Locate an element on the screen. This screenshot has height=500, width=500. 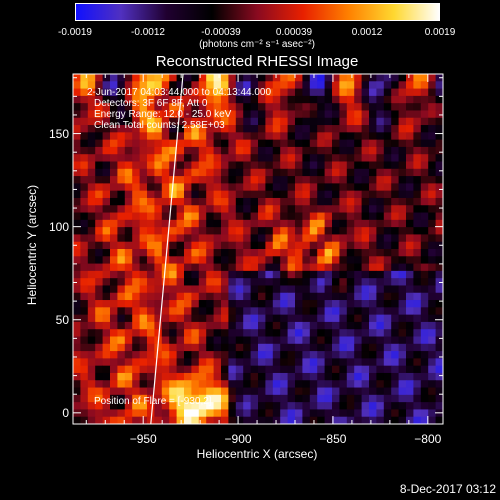
annotation-line: 2-Jun-2017 04:03:44.000 to 04:13:44.000 is located at coordinates (179, 92).